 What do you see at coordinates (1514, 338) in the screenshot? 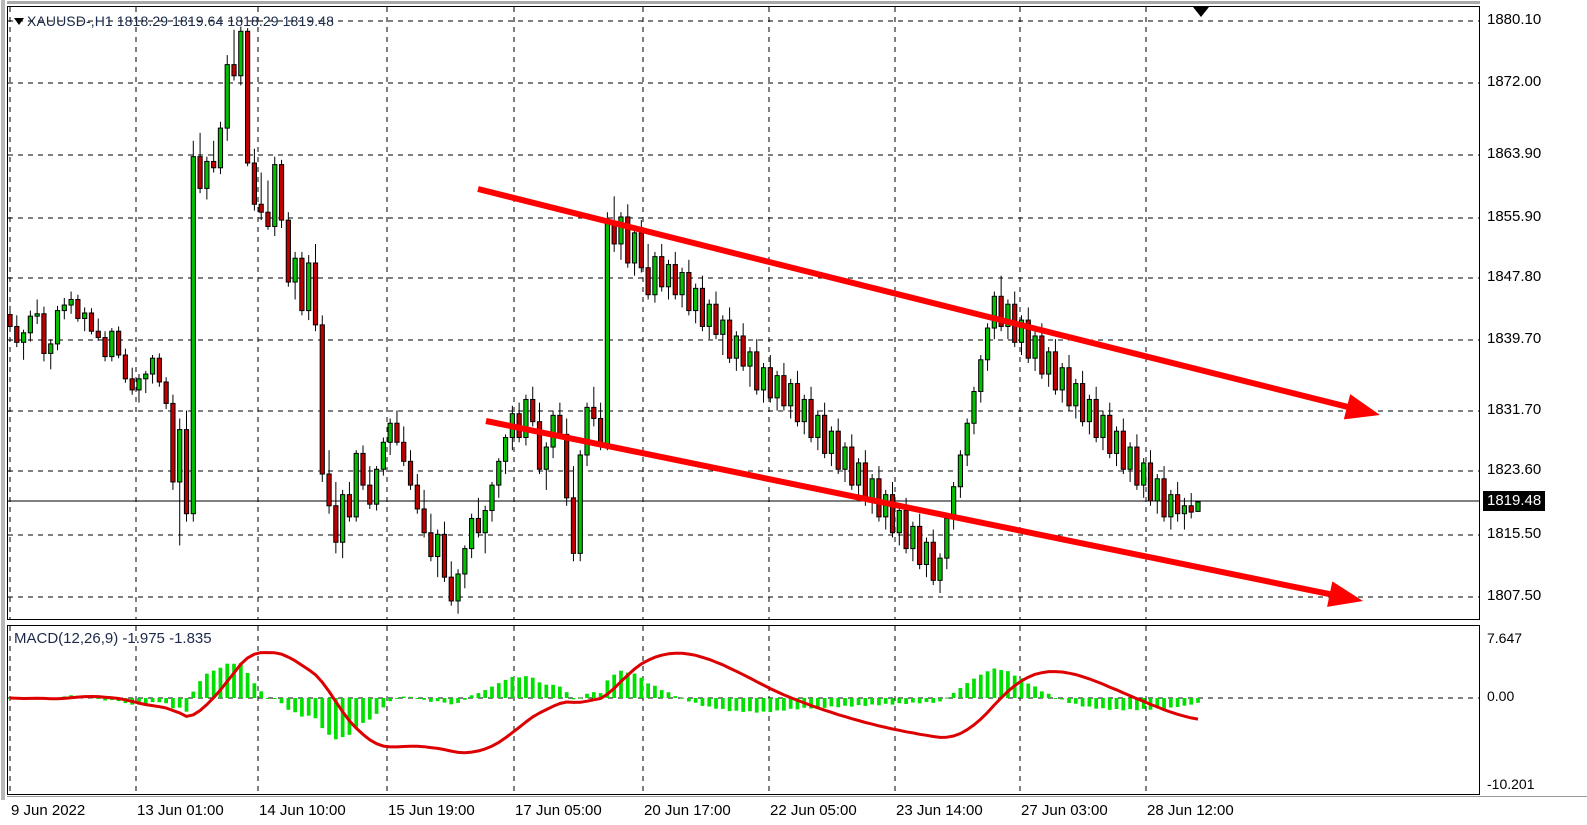
I see `price-tick-label-5: 1839.70` at bounding box center [1514, 338].